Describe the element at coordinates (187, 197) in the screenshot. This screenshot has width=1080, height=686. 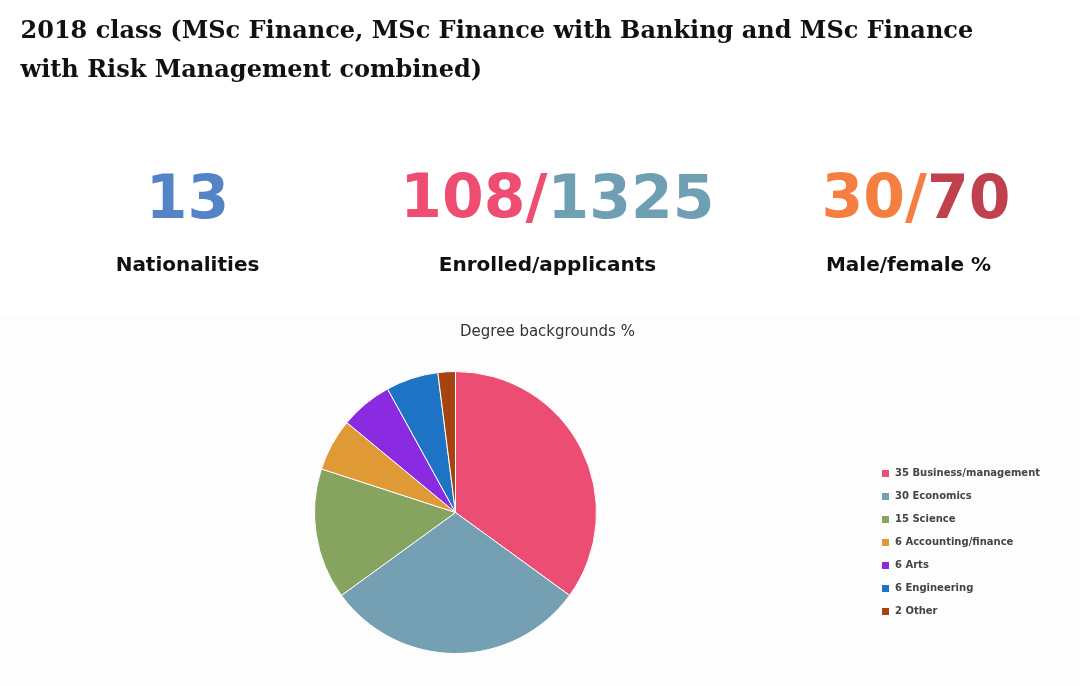
I see `text: 13` at that location.